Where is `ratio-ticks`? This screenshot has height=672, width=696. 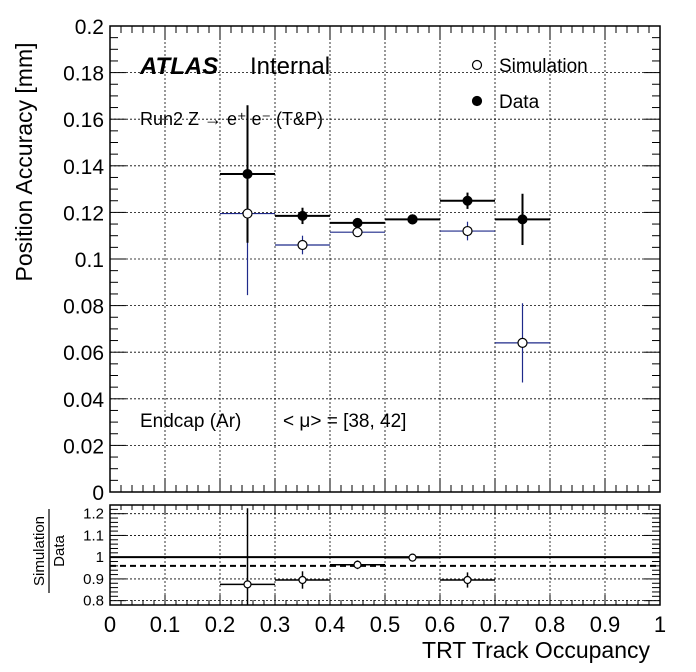
ratio-ticks is located at coordinates (385, 554).